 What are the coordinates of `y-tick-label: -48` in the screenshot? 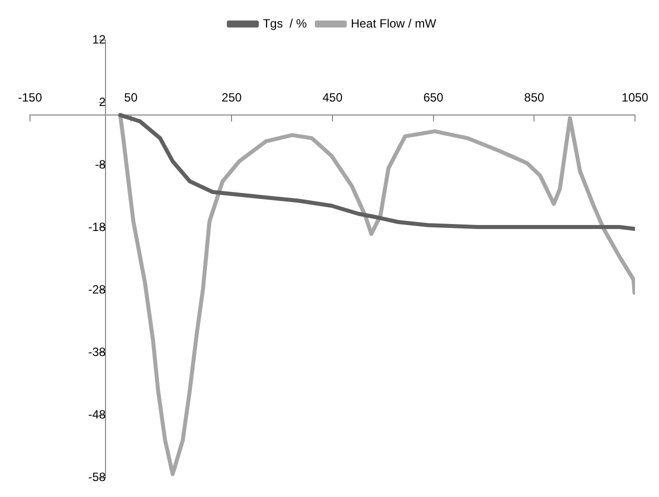 It's located at (97, 415).